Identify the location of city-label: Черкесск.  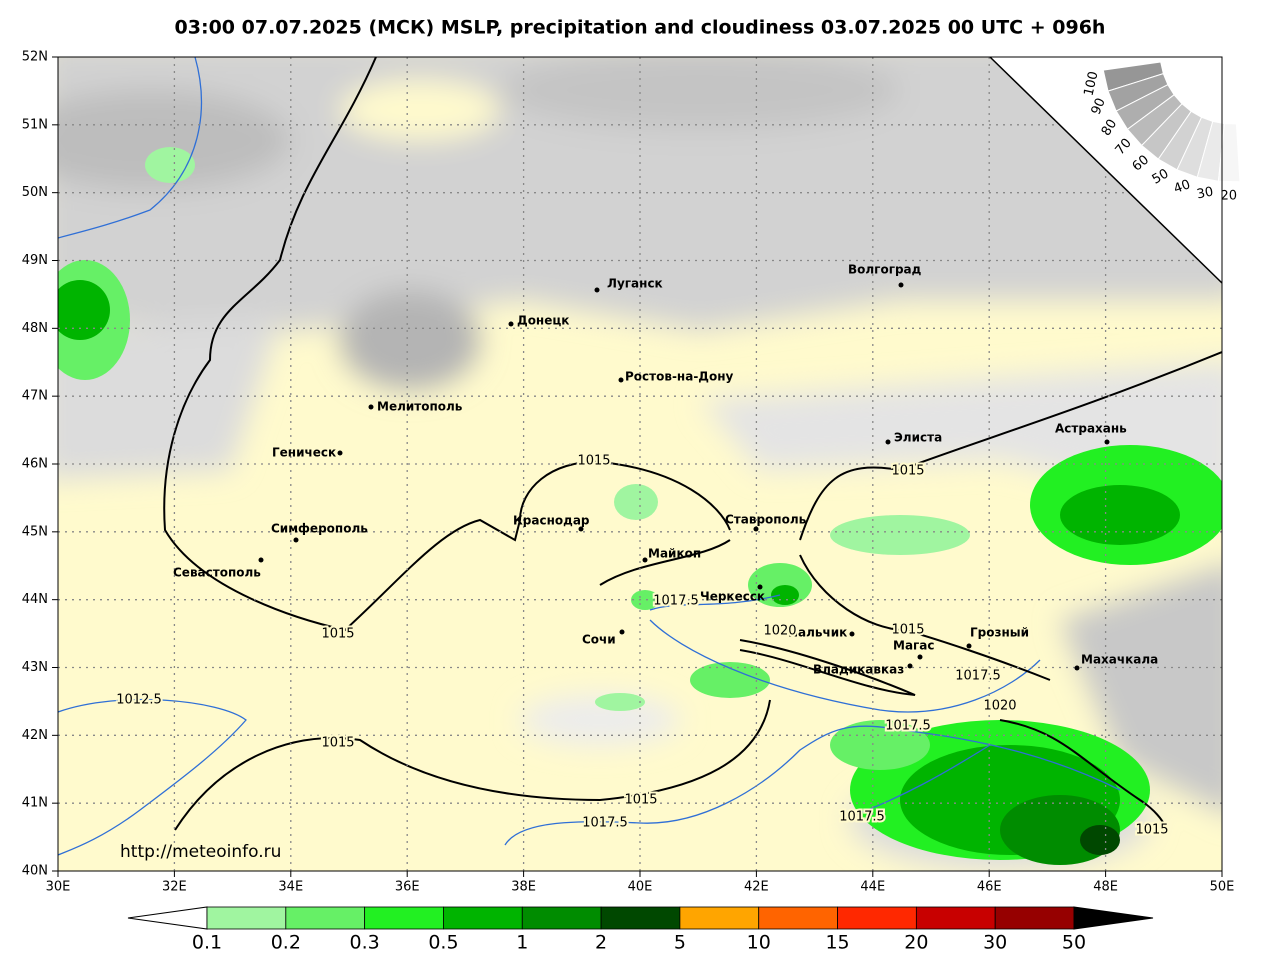
(732, 597).